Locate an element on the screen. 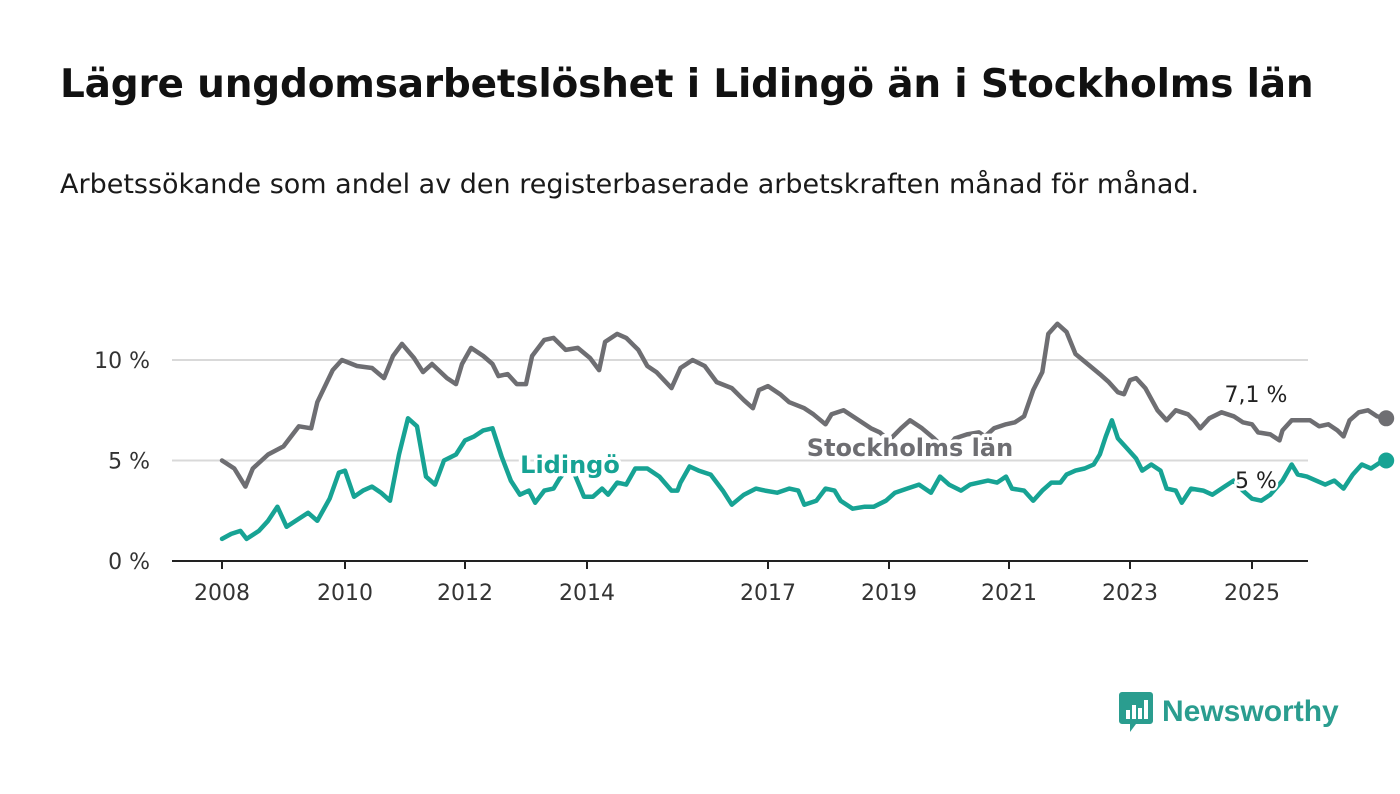  series-name-label: Lidingö is located at coordinates (570, 465).